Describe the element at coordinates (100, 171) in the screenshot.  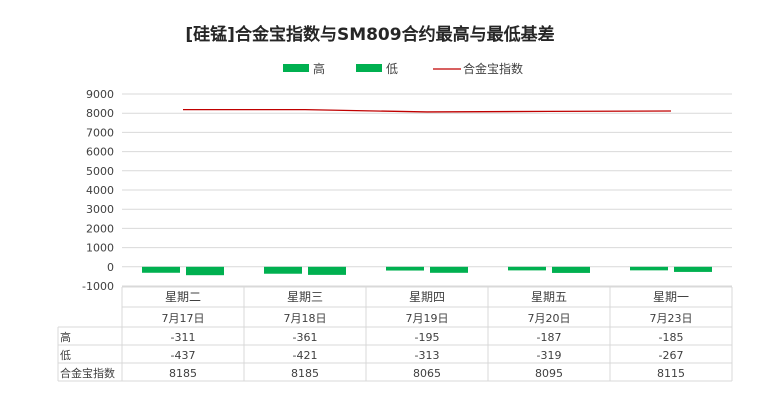
I see `y-tick-label: 5000` at that location.